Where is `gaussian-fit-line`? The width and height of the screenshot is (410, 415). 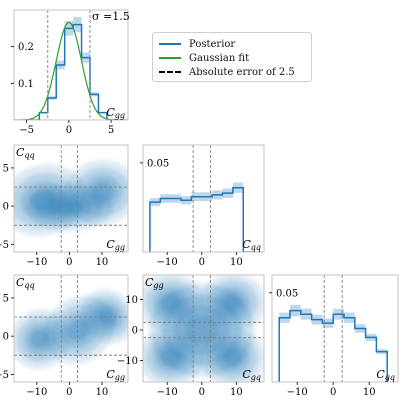
gaussian-fit-line is located at coordinates (71, 70).